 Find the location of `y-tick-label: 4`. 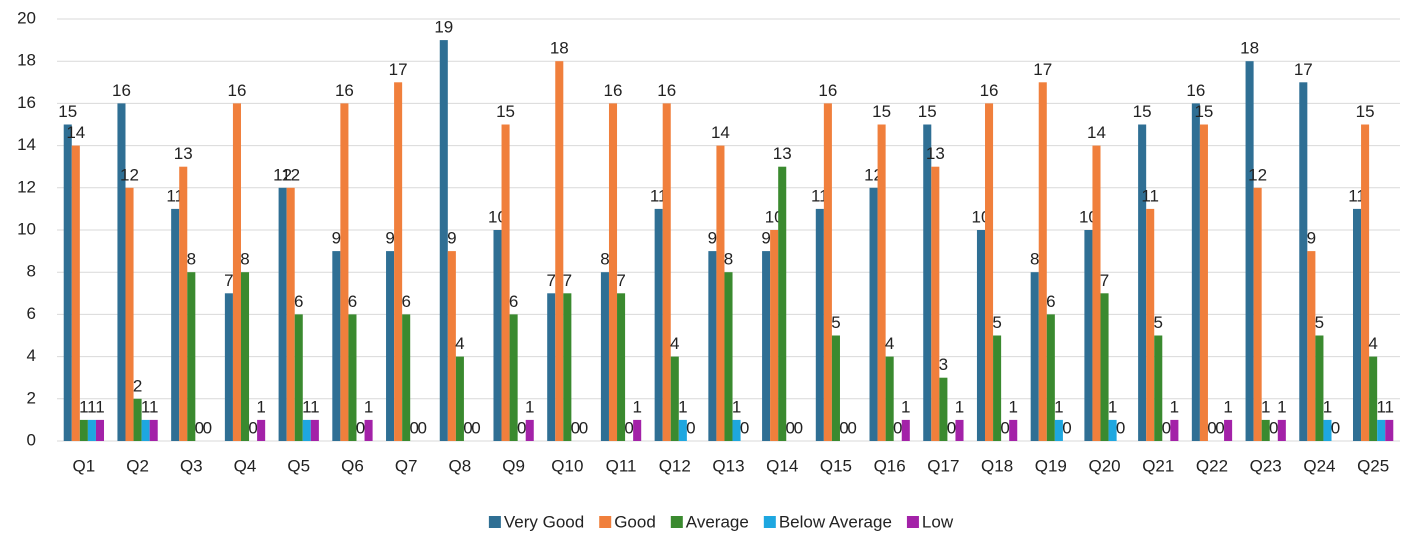

y-tick-label: 4 is located at coordinates (31, 355).